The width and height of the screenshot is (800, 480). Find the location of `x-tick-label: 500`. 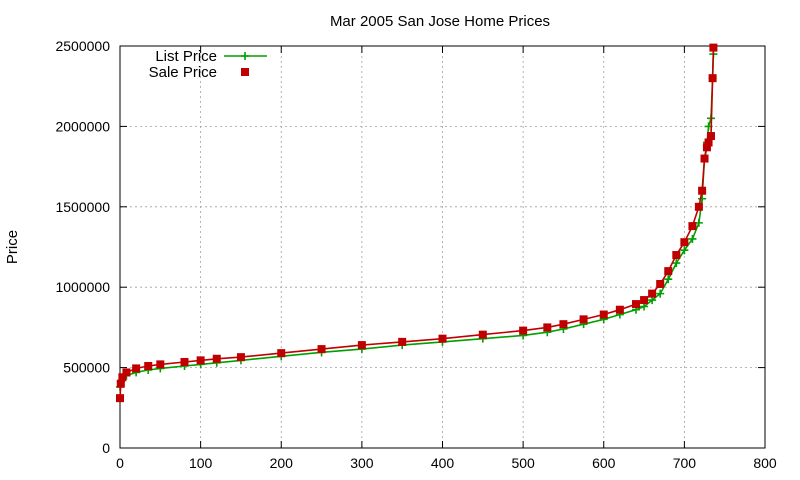

x-tick-label: 500 is located at coordinates (523, 463).